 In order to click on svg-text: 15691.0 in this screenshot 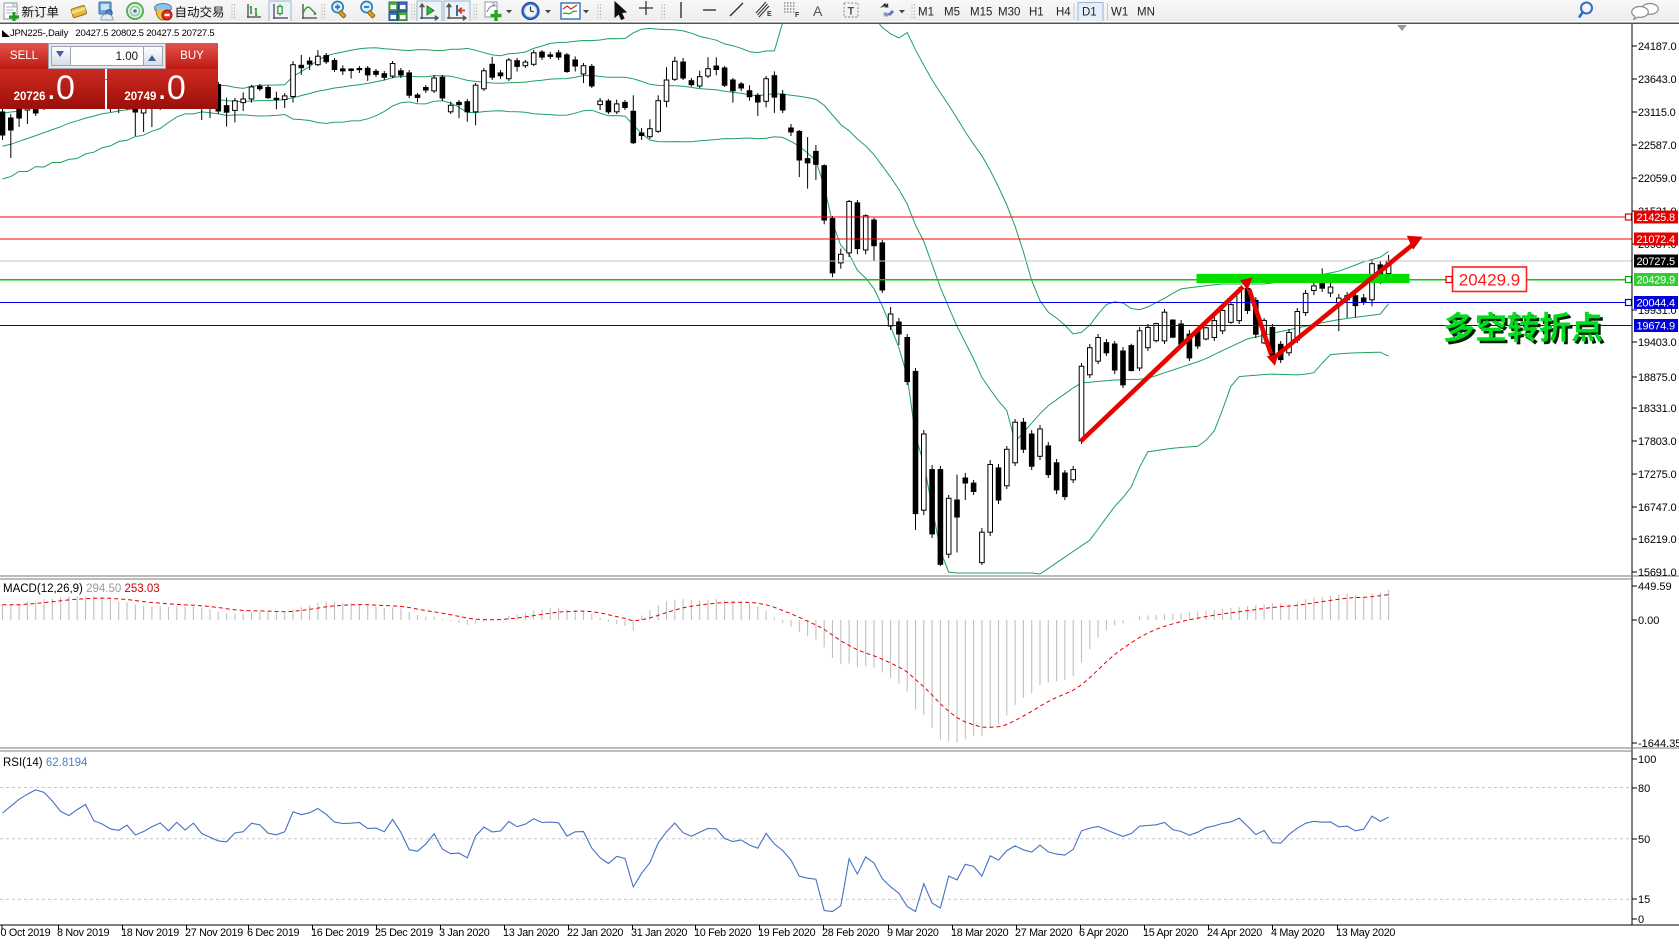, I will do `click(1657, 573)`.